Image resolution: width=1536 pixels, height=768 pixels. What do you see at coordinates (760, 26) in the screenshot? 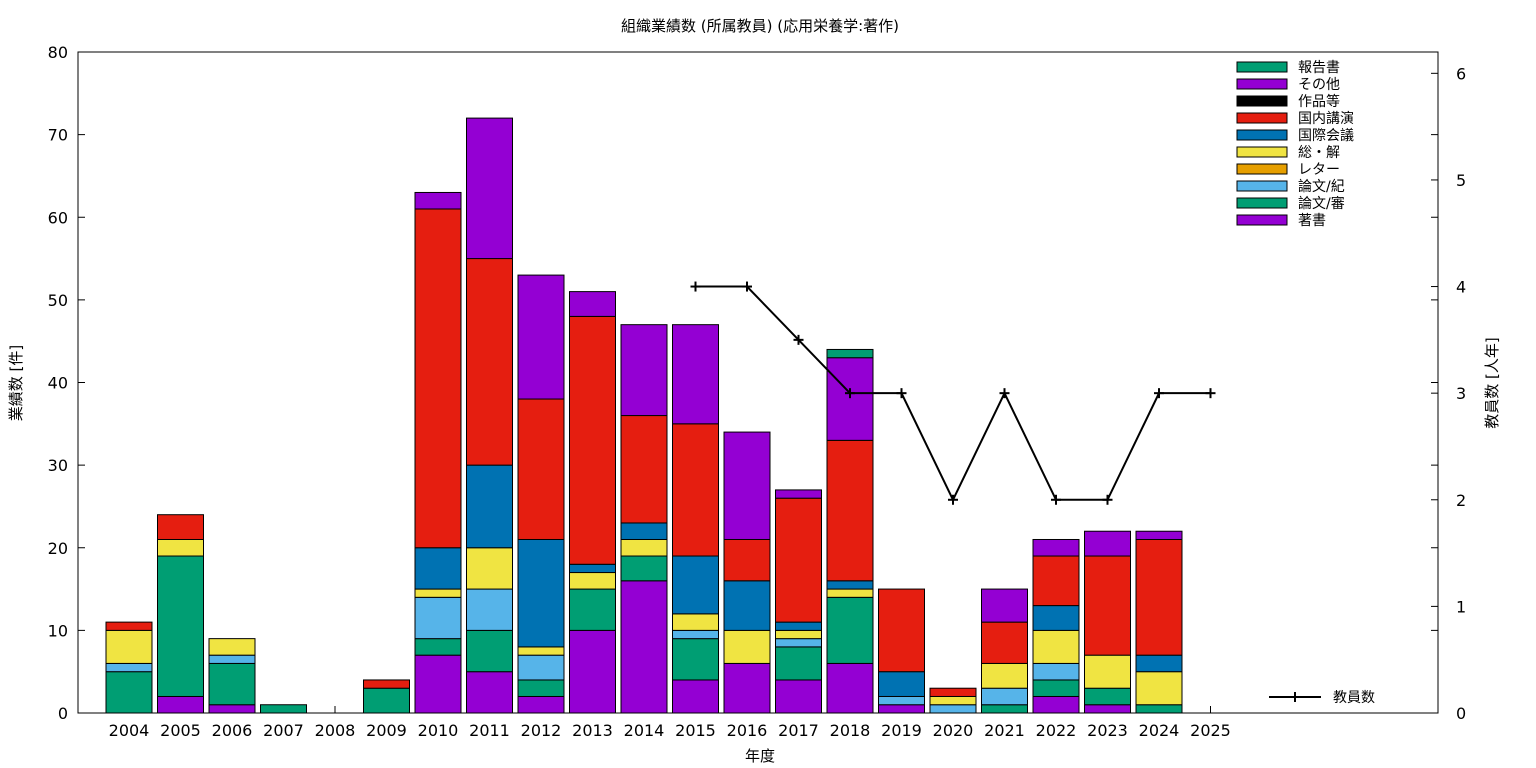
I see `chart-title: 組織業績数 (所属教員) (応用栄養学:著作)` at bounding box center [760, 26].